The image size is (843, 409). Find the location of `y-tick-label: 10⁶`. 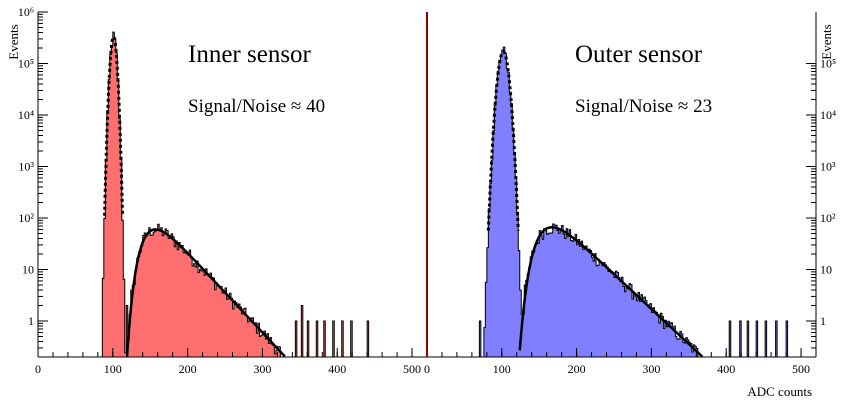

y-tick-label: 10⁶ is located at coordinates (26, 12).